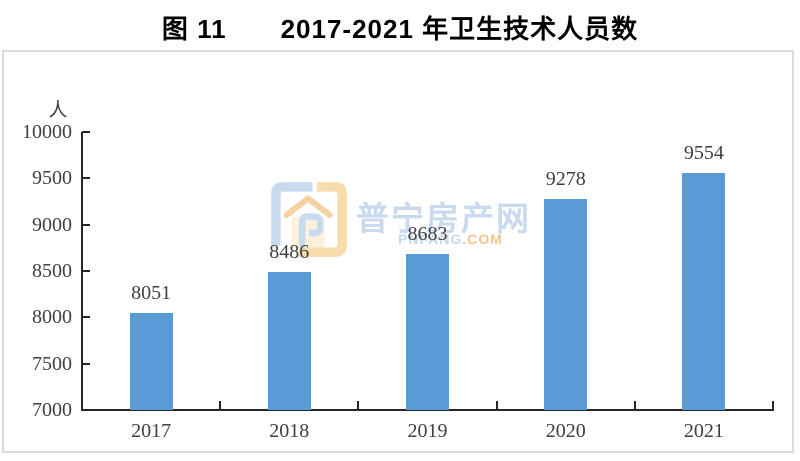 The image size is (800, 461). Describe the element at coordinates (52, 410) in the screenshot. I see `y-axis-tick-label: 7000` at that location.